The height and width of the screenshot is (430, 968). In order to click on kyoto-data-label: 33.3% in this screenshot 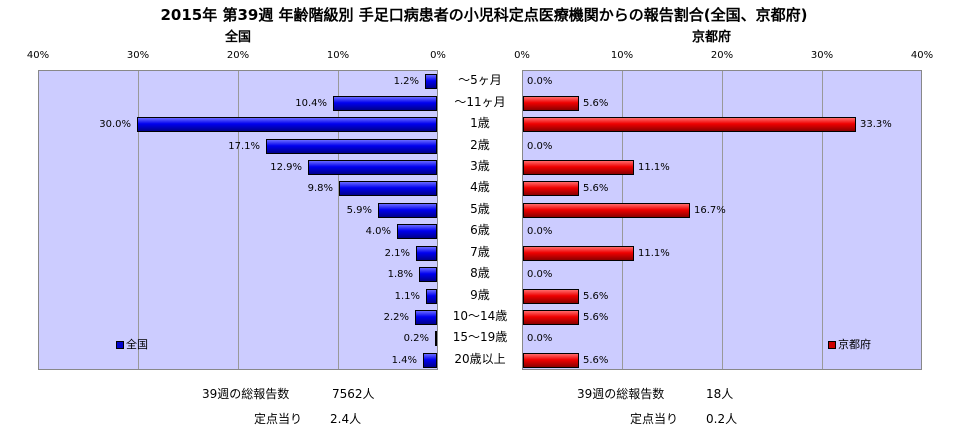, I will do `click(876, 125)`.